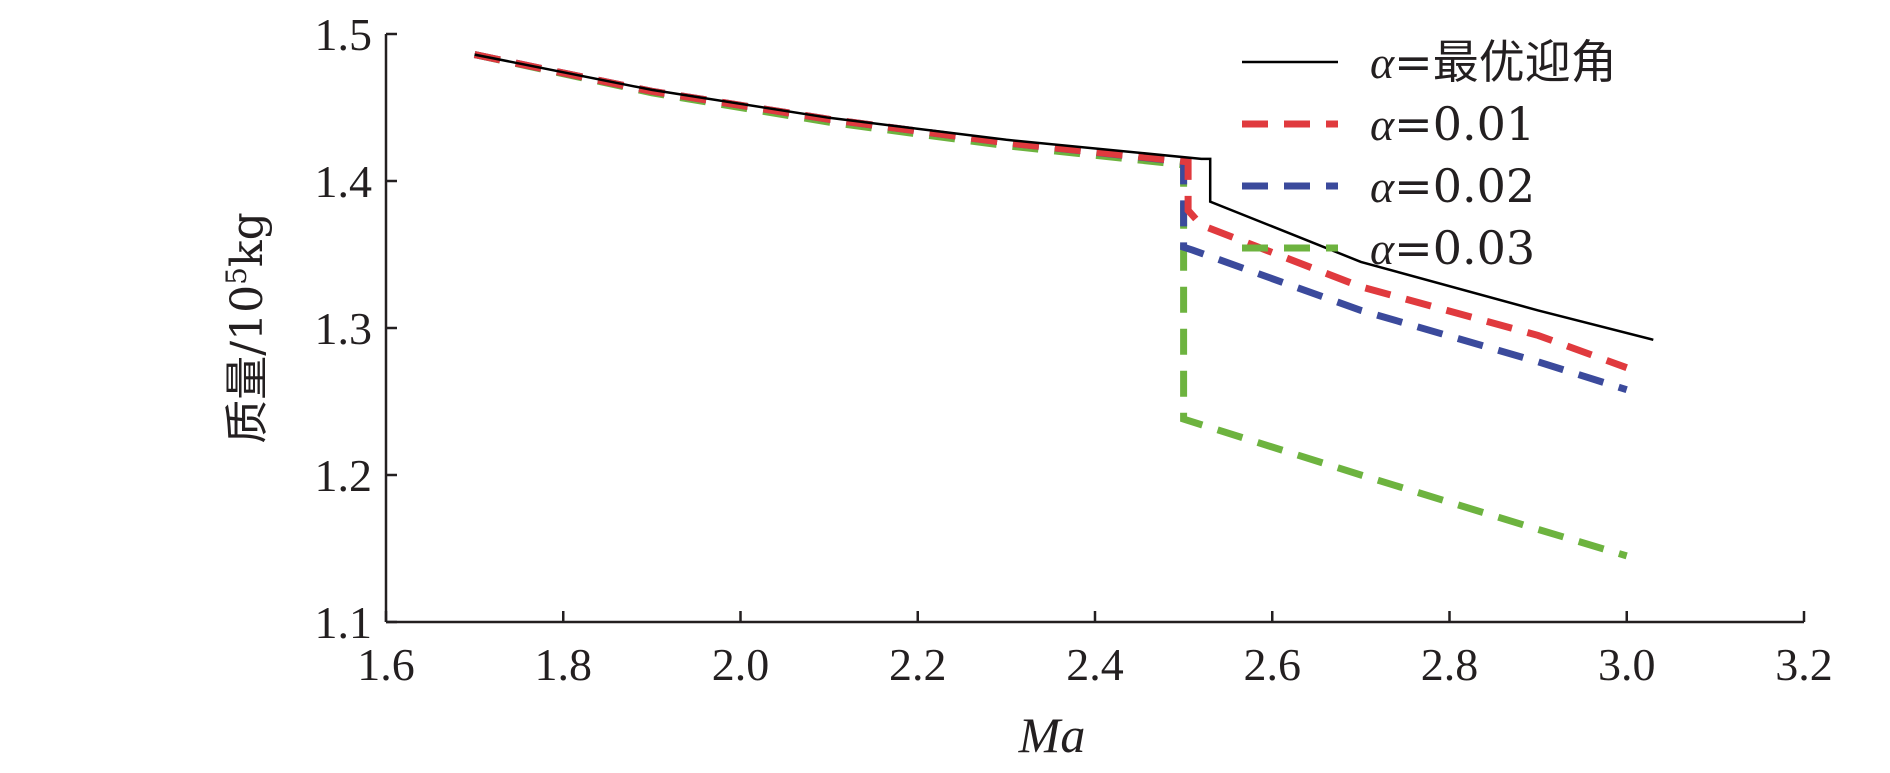  I want to click on legend-value: =0.02, so click(1464, 186).